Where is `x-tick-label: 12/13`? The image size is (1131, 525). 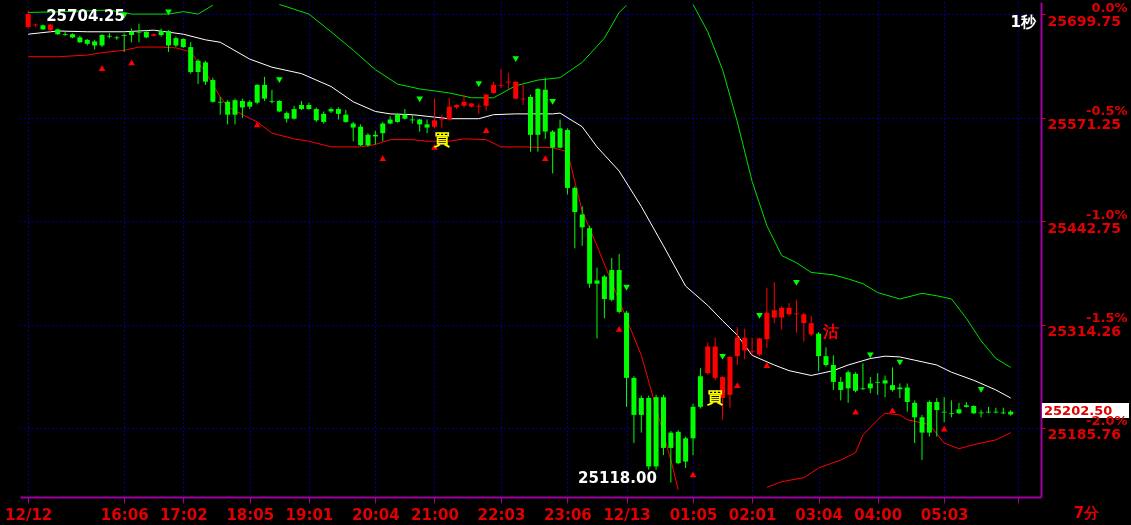 x-tick-label: 12/13 is located at coordinates (627, 514).